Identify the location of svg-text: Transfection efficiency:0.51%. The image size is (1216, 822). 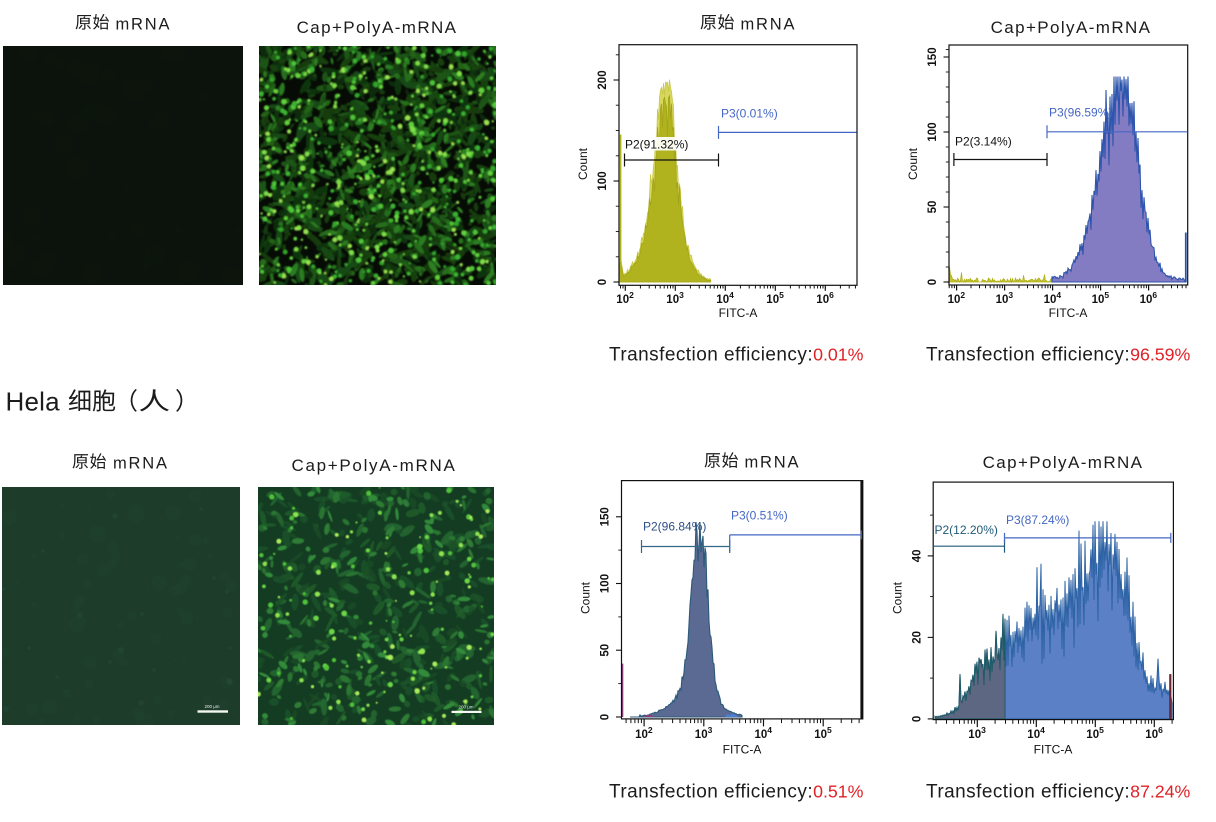
(736, 792).